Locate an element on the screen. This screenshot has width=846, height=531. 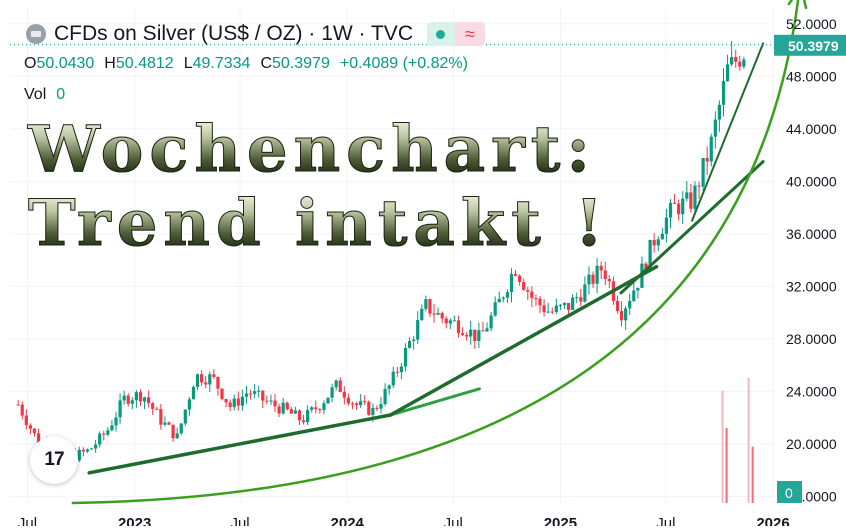
tradingview-logo-icon: 17 is located at coordinates (54, 460).